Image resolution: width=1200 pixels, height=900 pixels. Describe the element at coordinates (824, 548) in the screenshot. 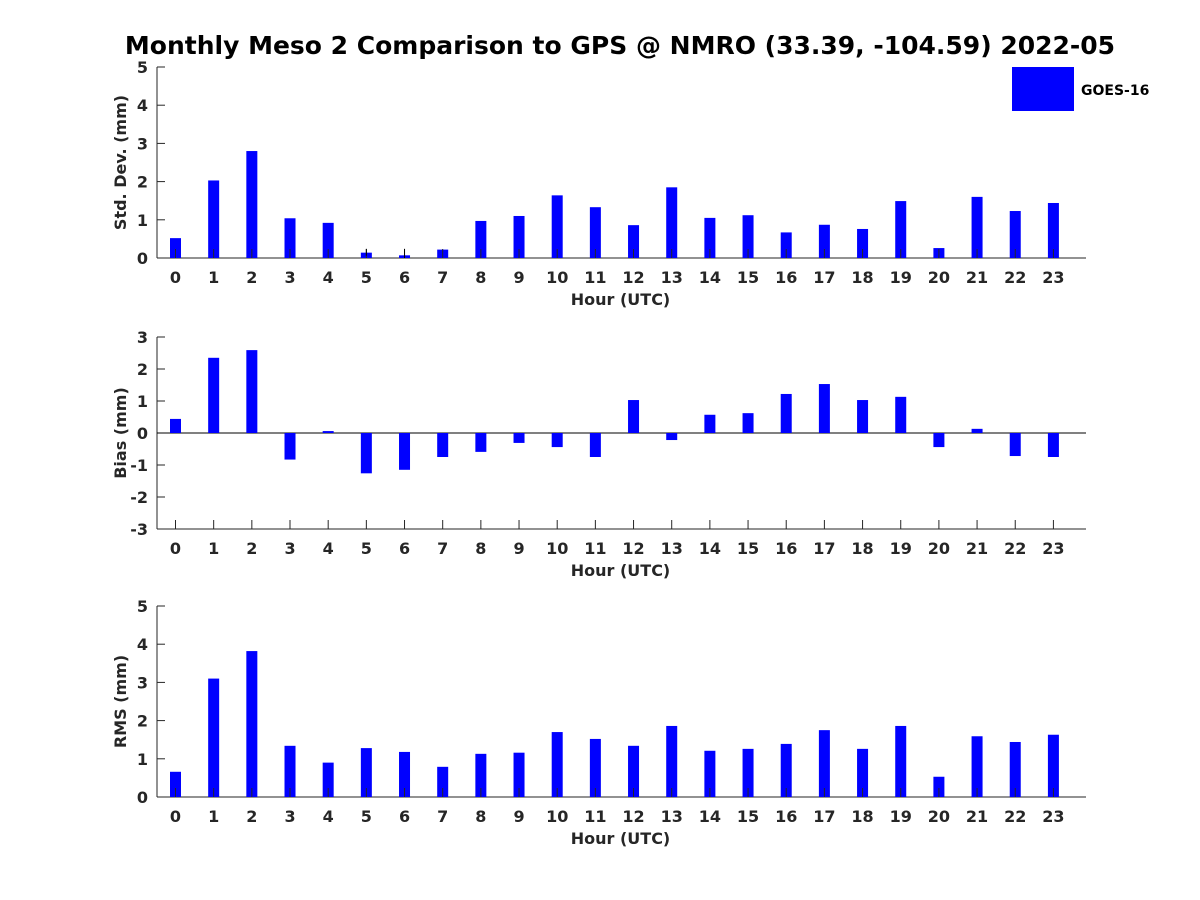

I see `x-tick-label: 17` at that location.